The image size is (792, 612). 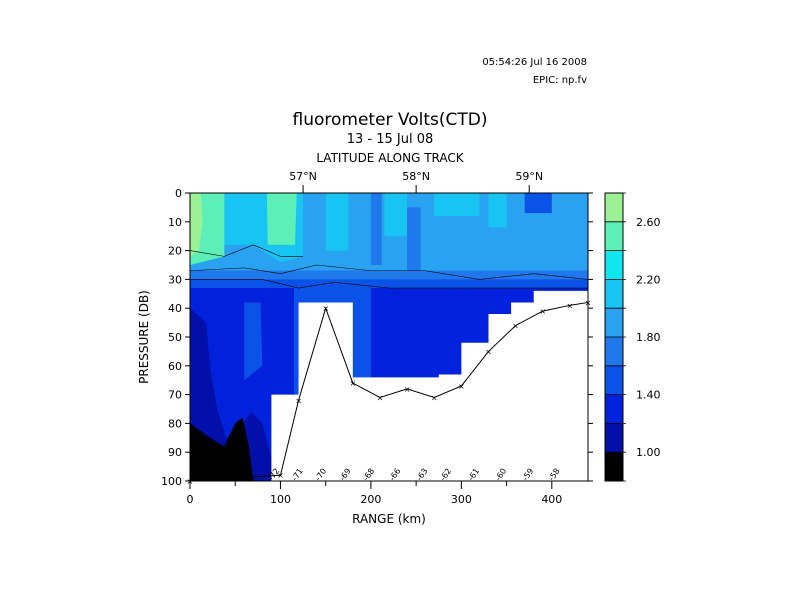 I want to click on y-tick-label: 90, so click(x=175, y=452).